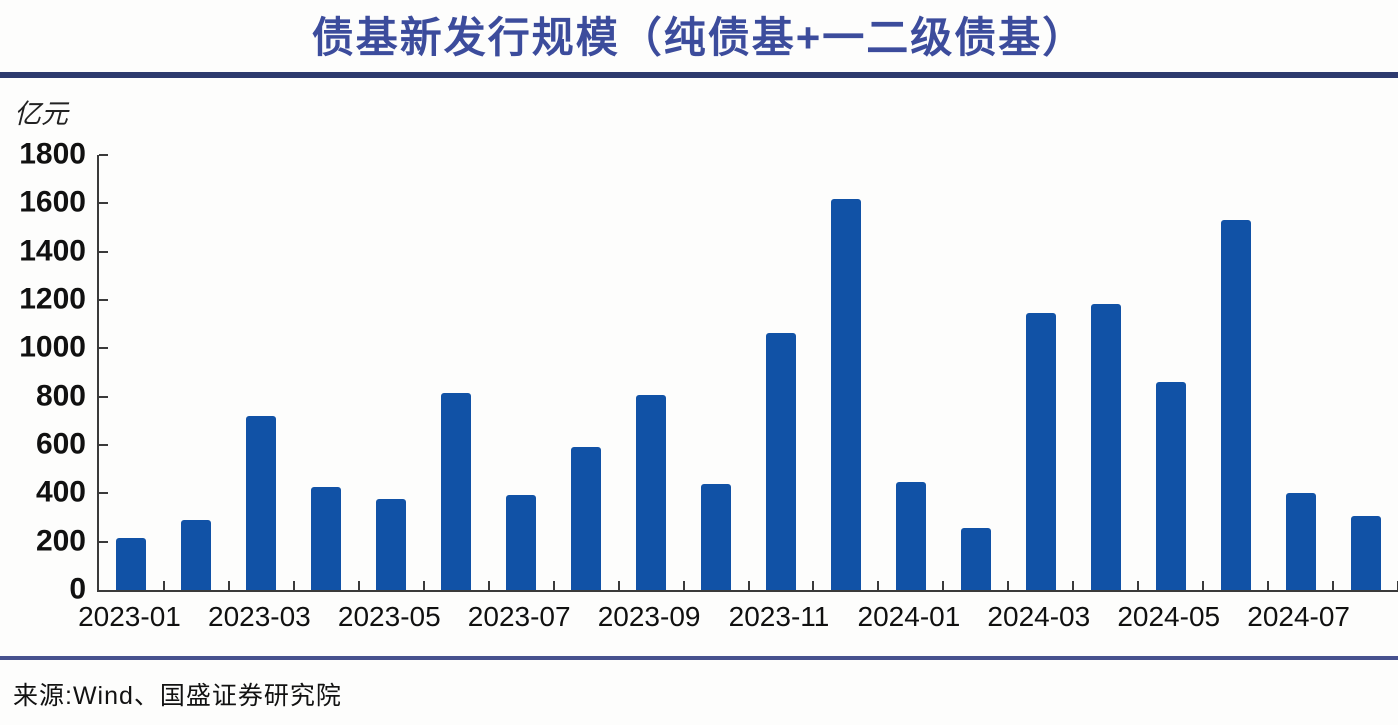 This screenshot has width=1398, height=725. What do you see at coordinates (60, 444) in the screenshot?
I see `y-tick-label: 600` at bounding box center [60, 444].